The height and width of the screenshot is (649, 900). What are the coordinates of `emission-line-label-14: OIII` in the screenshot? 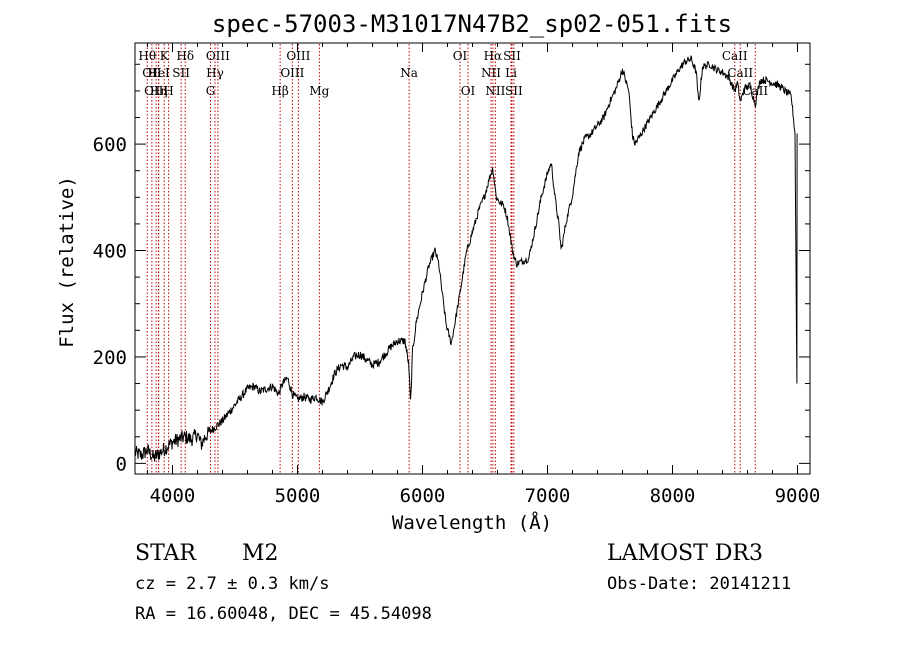 It's located at (298, 56).